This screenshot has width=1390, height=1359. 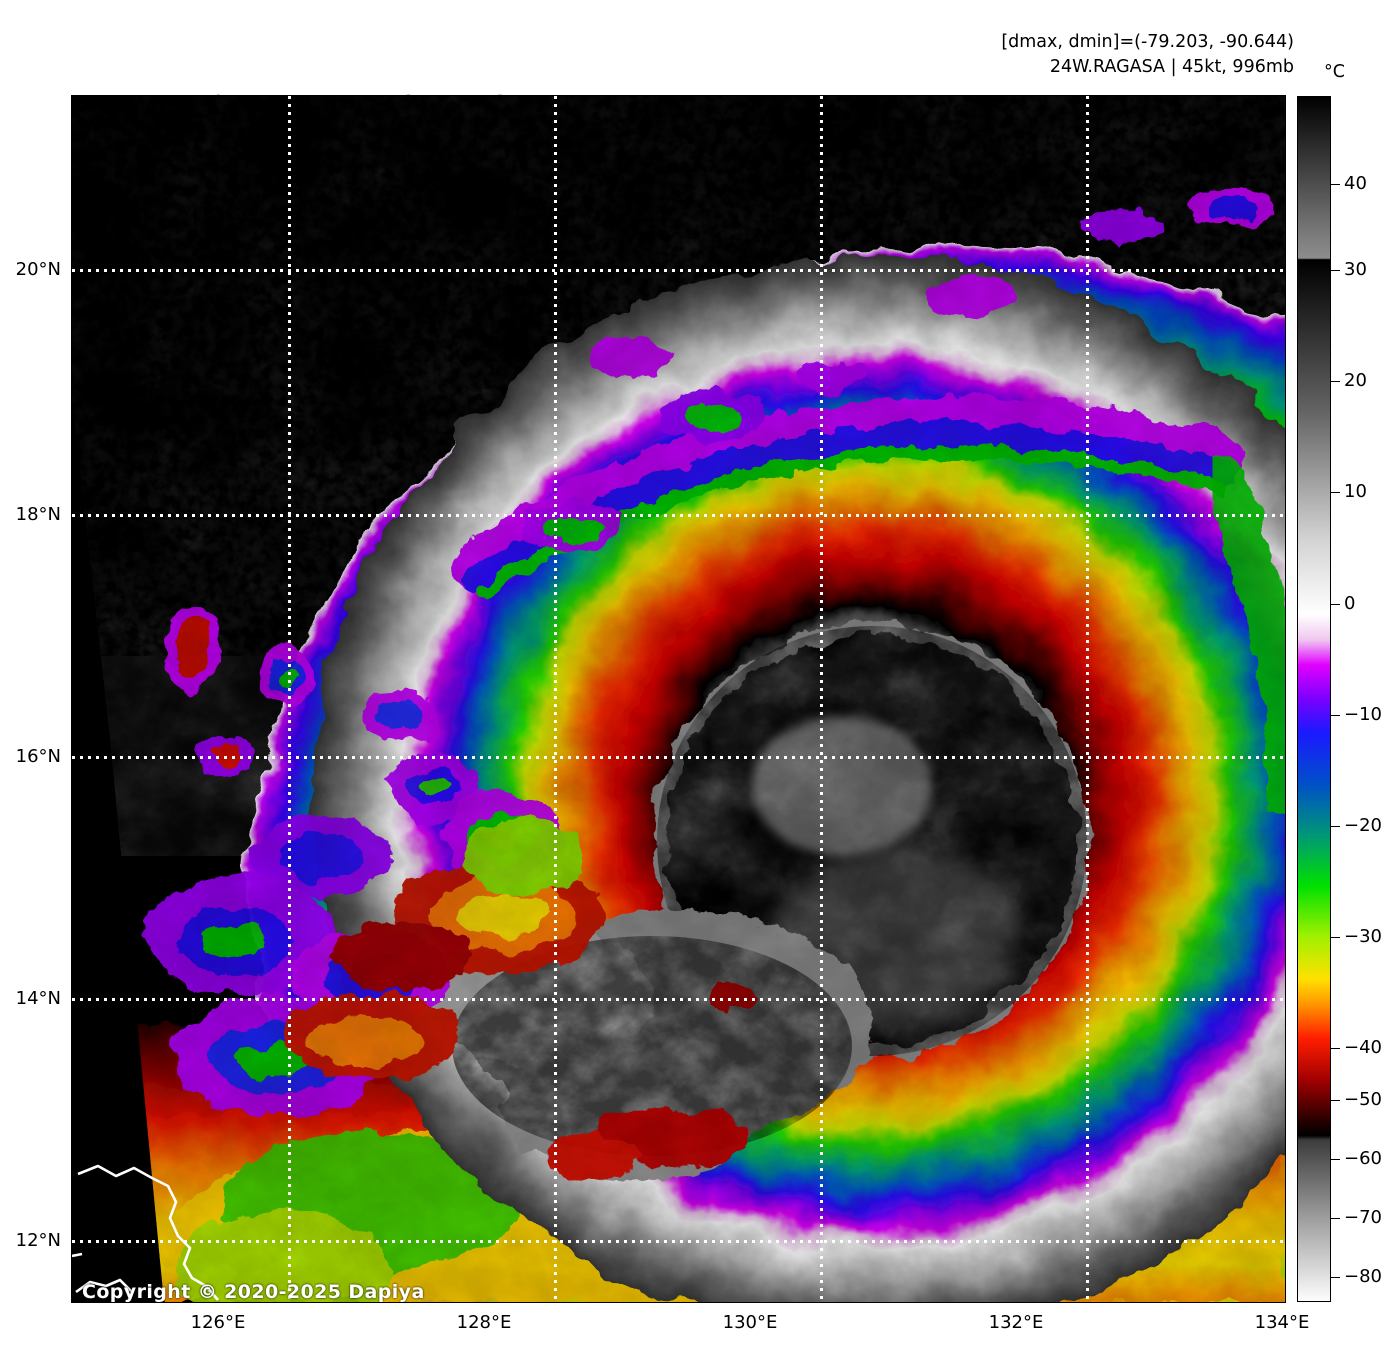 I want to click on colorbar-tick-mark--30, so click(x=1335, y=937).